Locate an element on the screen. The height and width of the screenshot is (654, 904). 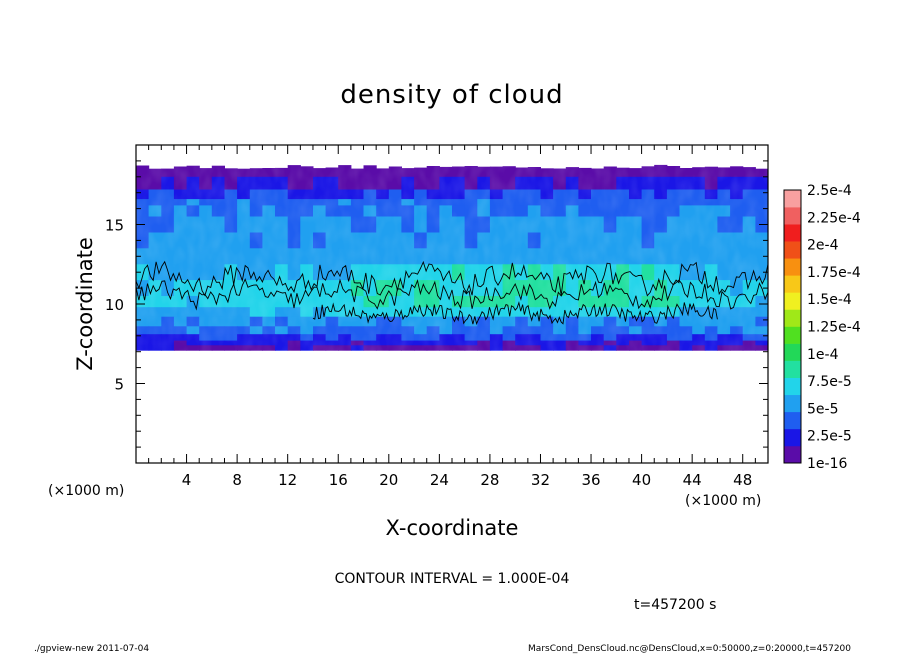
x-tick-label: 24 is located at coordinates (439, 480).